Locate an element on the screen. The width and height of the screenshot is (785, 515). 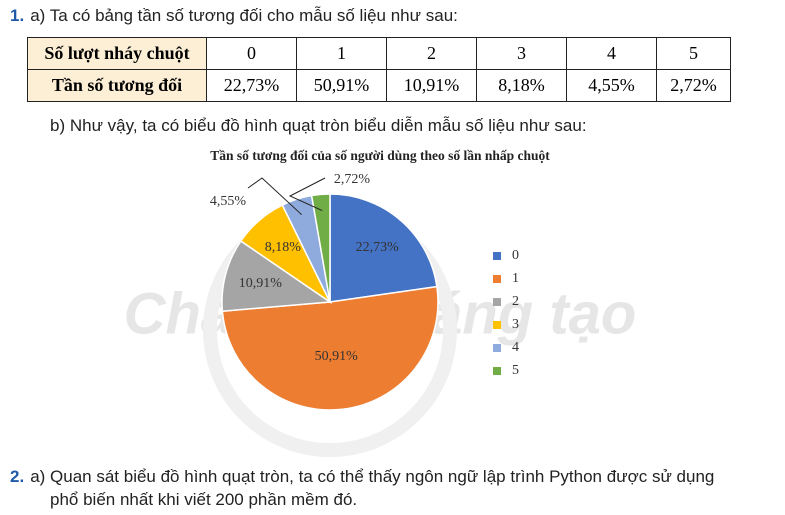
table-cell: 22,73% is located at coordinates (251, 85).